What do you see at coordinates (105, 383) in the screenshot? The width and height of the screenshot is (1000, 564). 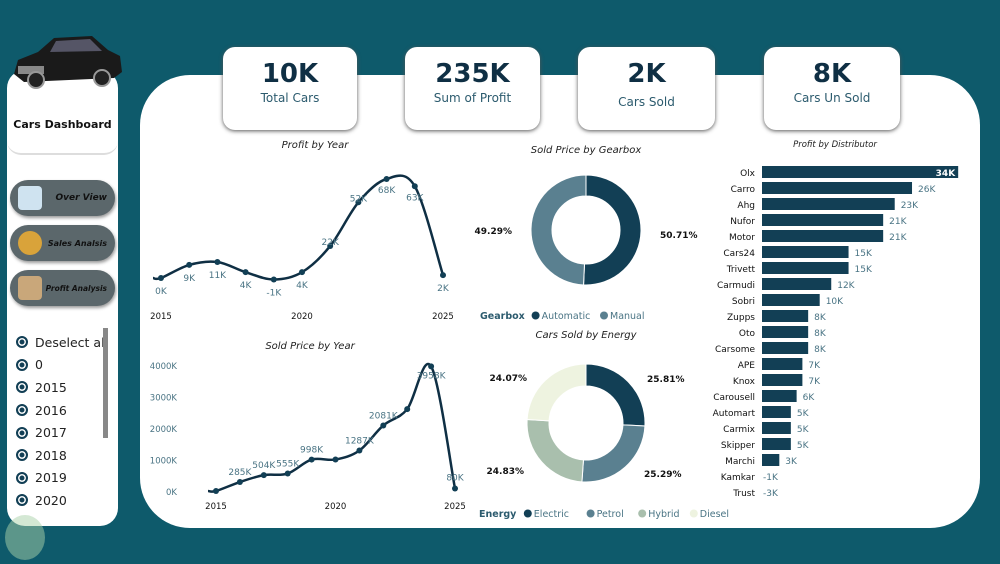 I see `slicer-scrollbar` at bounding box center [105, 383].